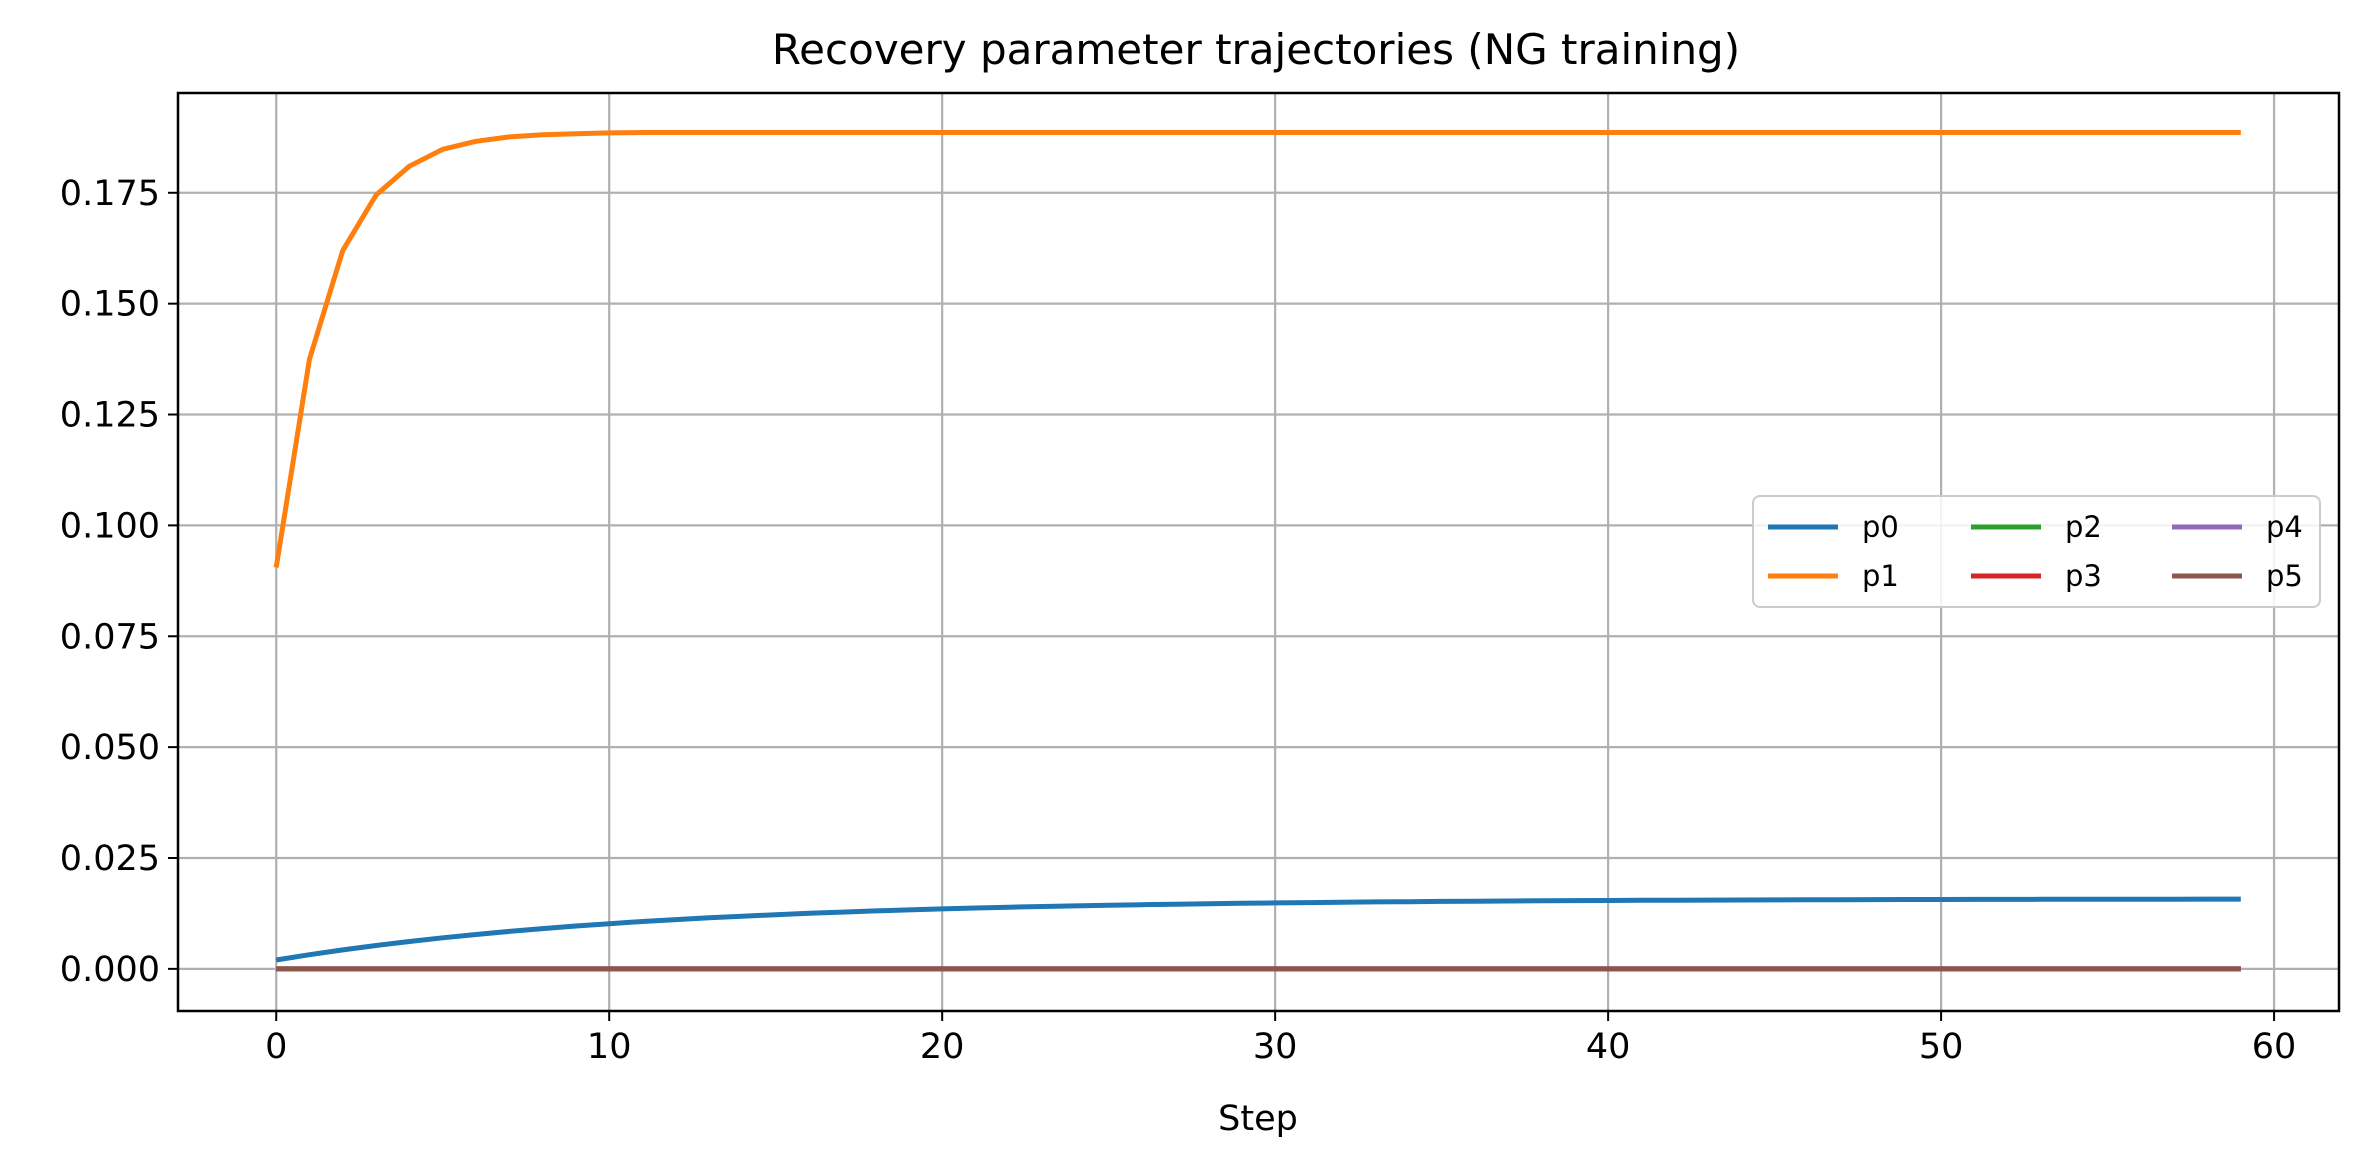 Image resolution: width=2369 pixels, height=1172 pixels. What do you see at coordinates (110, 970) in the screenshot?
I see `y-tick-label: 0.000` at bounding box center [110, 970].